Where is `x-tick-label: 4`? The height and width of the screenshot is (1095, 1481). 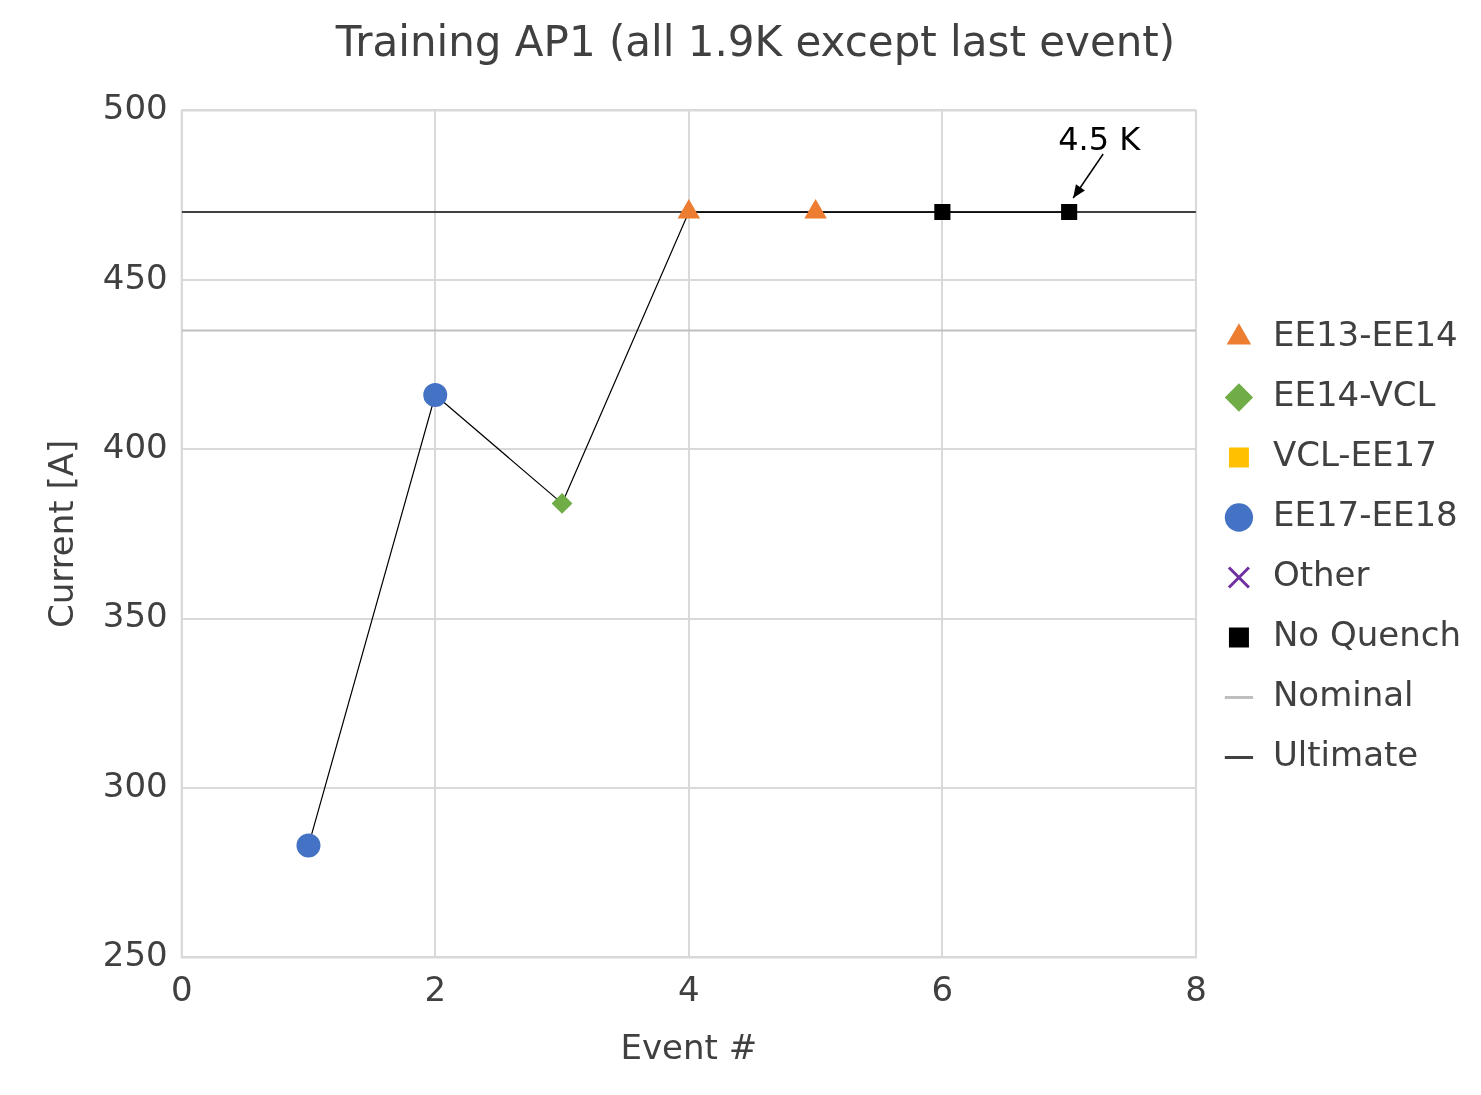 x-tick-label: 4 is located at coordinates (689, 988).